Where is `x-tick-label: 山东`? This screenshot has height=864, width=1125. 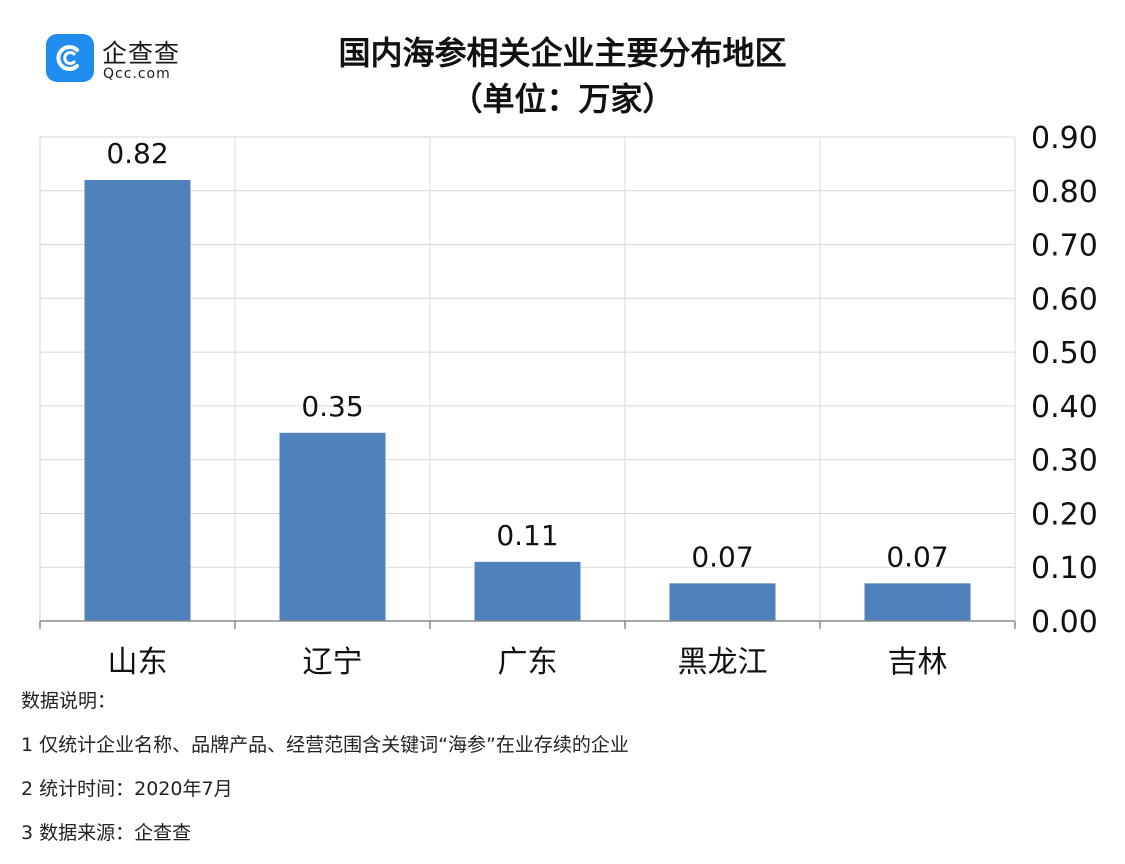
x-tick-label: 山东 is located at coordinates (138, 662).